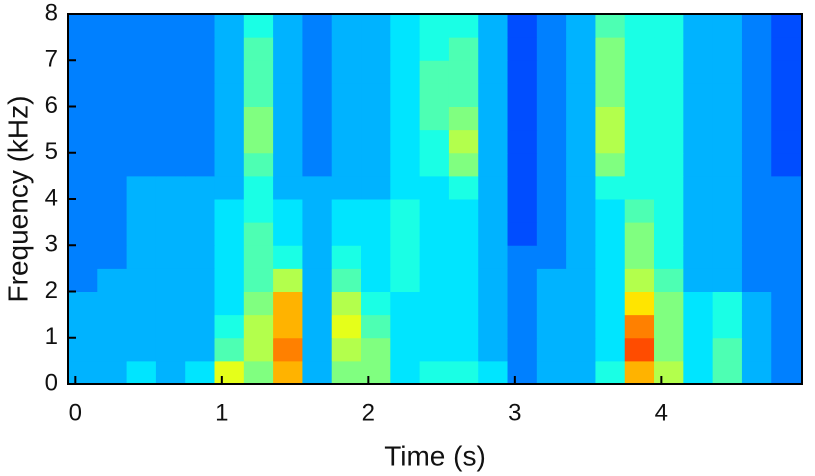 This screenshot has height=476, width=815. I want to click on y-axis-label: Frequency (kHz), so click(17, 199).